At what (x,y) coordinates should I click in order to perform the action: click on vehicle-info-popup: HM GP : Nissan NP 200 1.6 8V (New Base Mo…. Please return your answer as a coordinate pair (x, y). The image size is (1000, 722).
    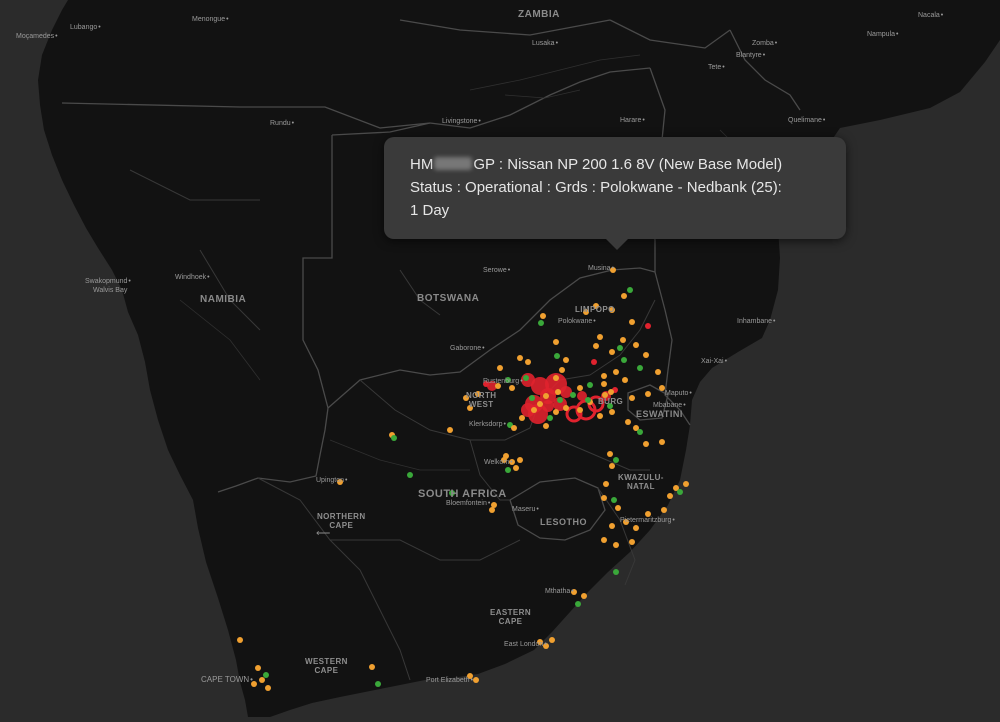
    Looking at the image, I should click on (615, 188).